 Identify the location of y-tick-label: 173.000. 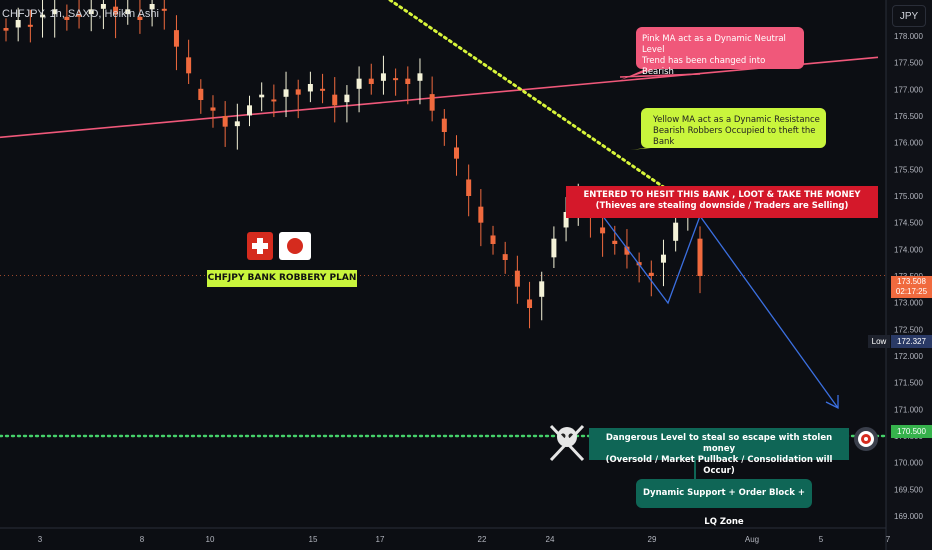
(908, 303).